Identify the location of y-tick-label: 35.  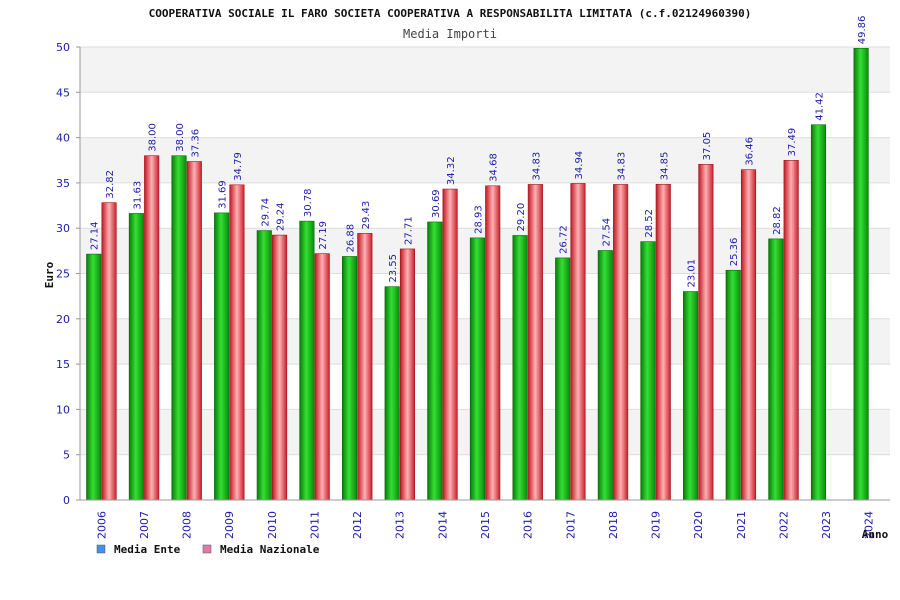
(63, 183).